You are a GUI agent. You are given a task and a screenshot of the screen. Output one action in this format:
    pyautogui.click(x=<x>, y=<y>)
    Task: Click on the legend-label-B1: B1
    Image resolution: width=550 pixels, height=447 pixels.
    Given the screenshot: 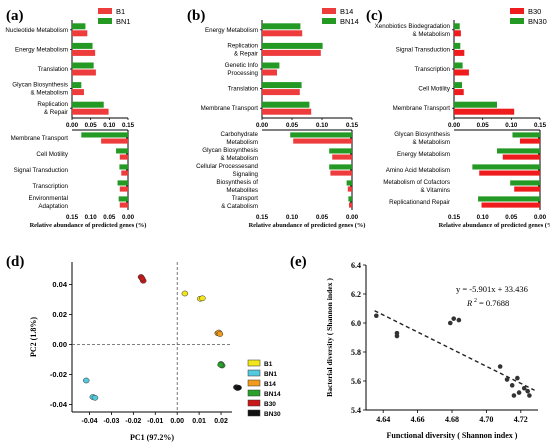 What is the action you would take?
    pyautogui.click(x=120, y=11)
    